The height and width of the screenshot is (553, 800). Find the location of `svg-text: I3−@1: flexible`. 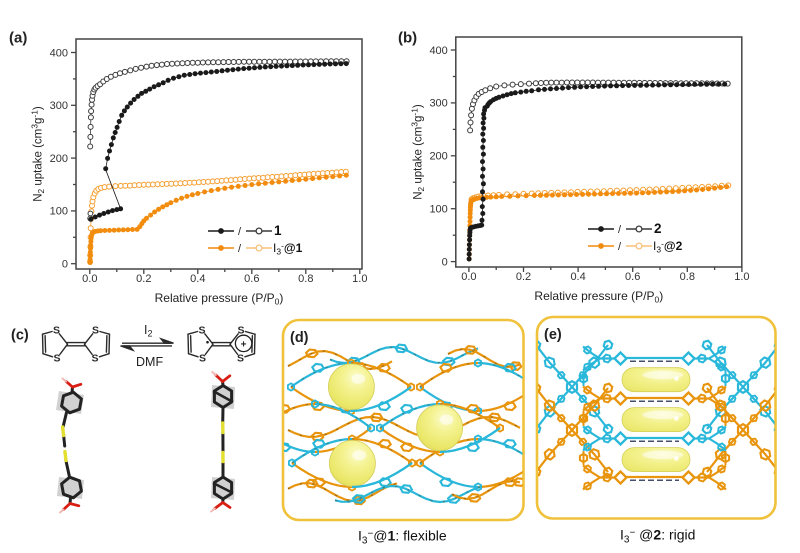

svg-text: I3−@1: flexible is located at coordinates (402, 537).